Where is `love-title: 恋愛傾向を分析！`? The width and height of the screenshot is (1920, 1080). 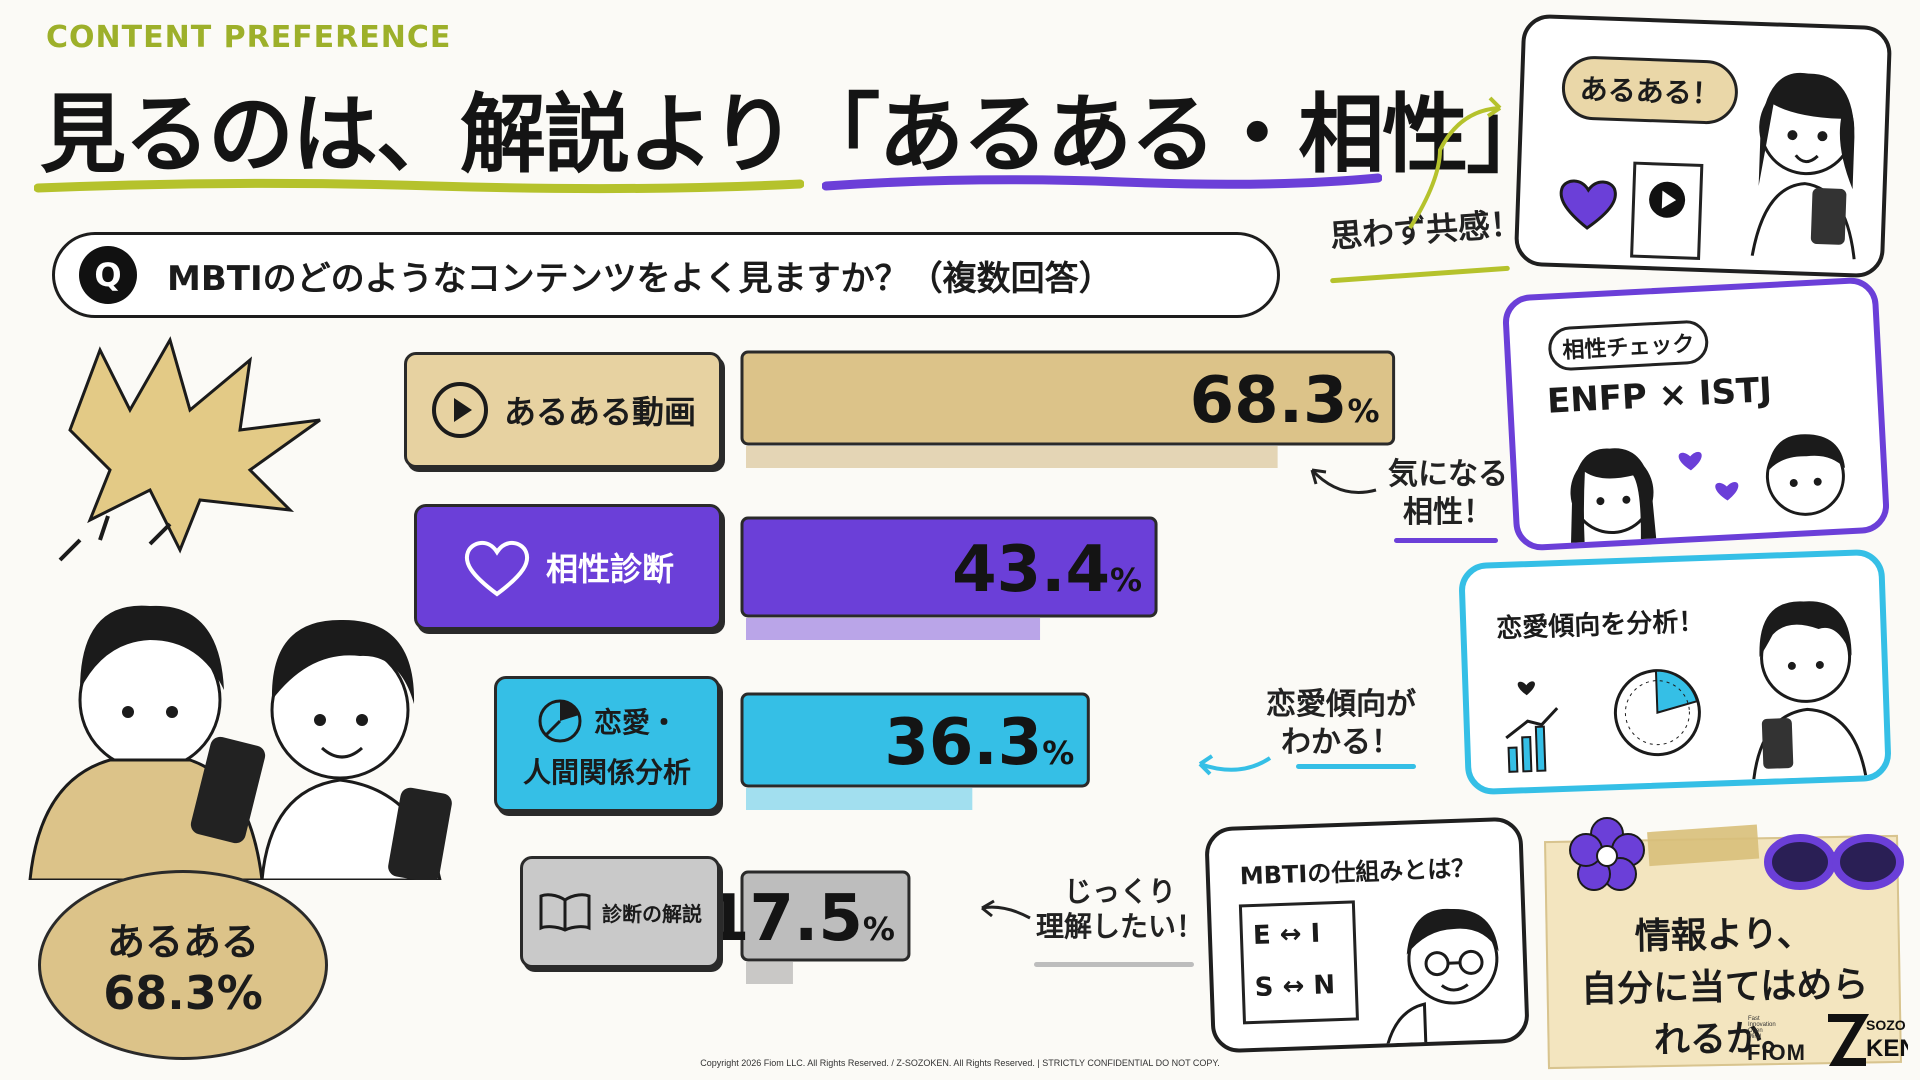 love-title: 恋愛傾向を分析！ is located at coordinates (1600, 625).